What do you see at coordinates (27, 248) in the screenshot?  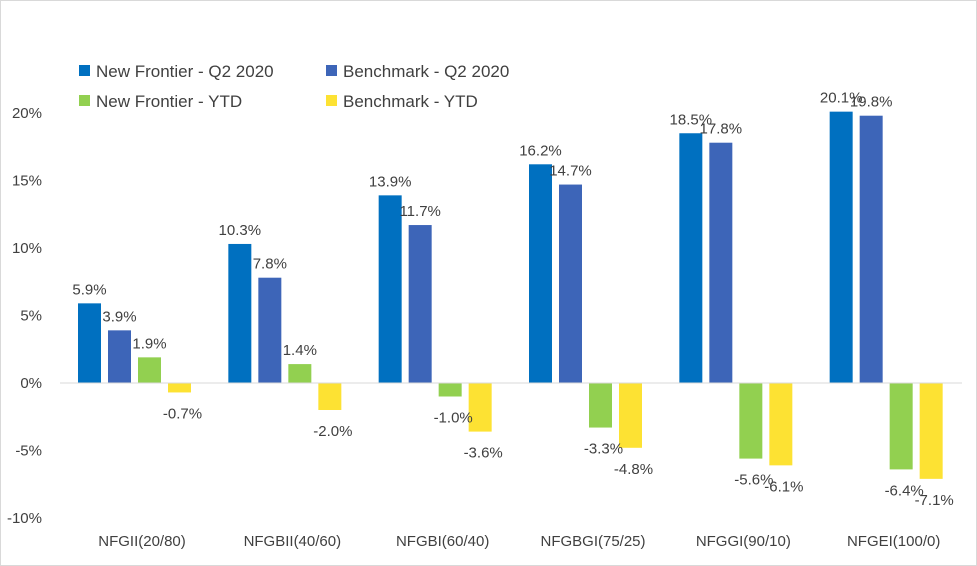 I see `y-tick-label: 10%` at bounding box center [27, 248].